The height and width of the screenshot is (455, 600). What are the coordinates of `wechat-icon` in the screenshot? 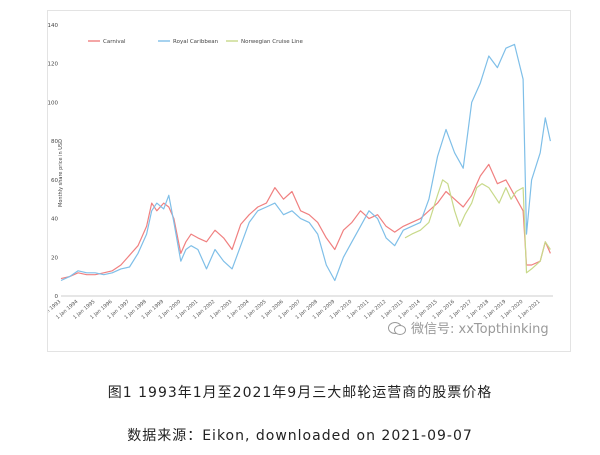 It's located at (397, 328).